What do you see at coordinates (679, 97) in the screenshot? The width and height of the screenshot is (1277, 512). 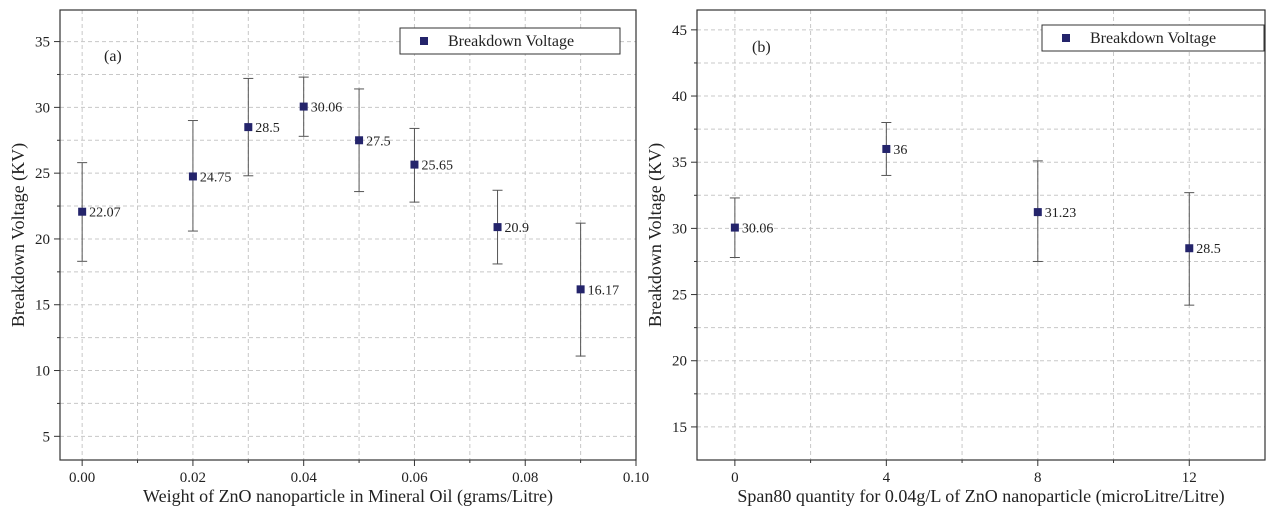 I see `y-tick-label: 40` at bounding box center [679, 97].